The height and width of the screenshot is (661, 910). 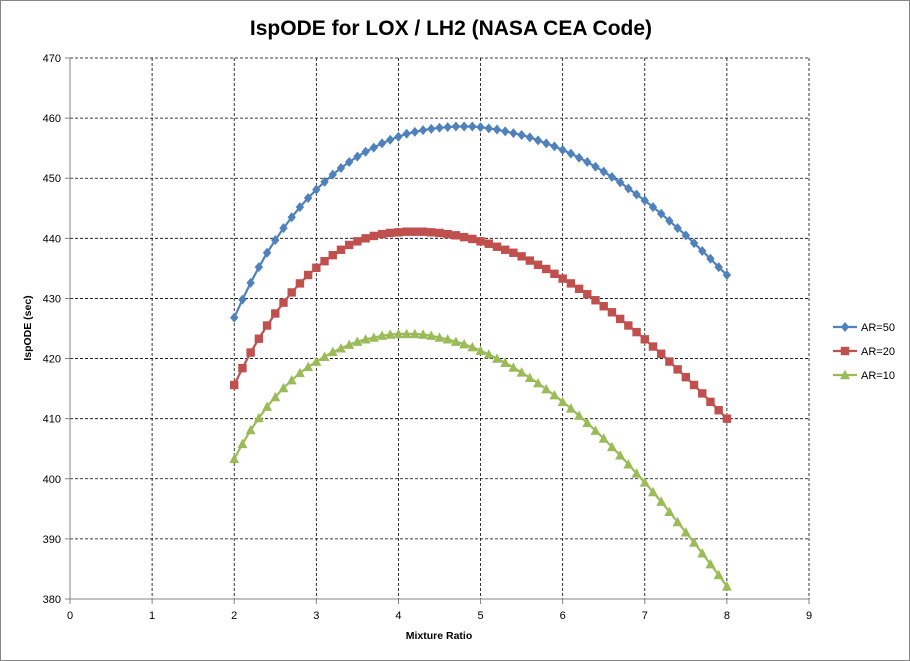 What do you see at coordinates (451, 28) in the screenshot?
I see `chart-title: IspODE for LOX / LH2 (NASA CEA Code)` at bounding box center [451, 28].